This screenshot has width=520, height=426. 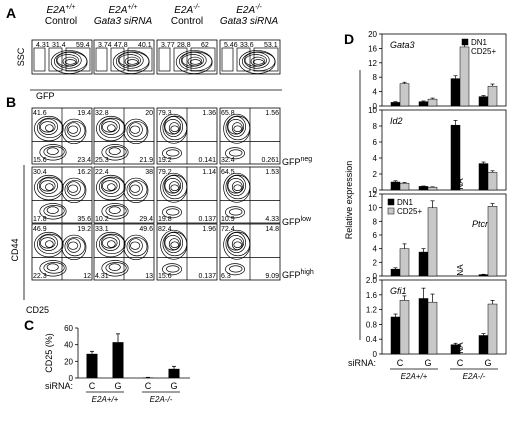 I want to click on quadrant-value: 12, so click(x=87, y=276).